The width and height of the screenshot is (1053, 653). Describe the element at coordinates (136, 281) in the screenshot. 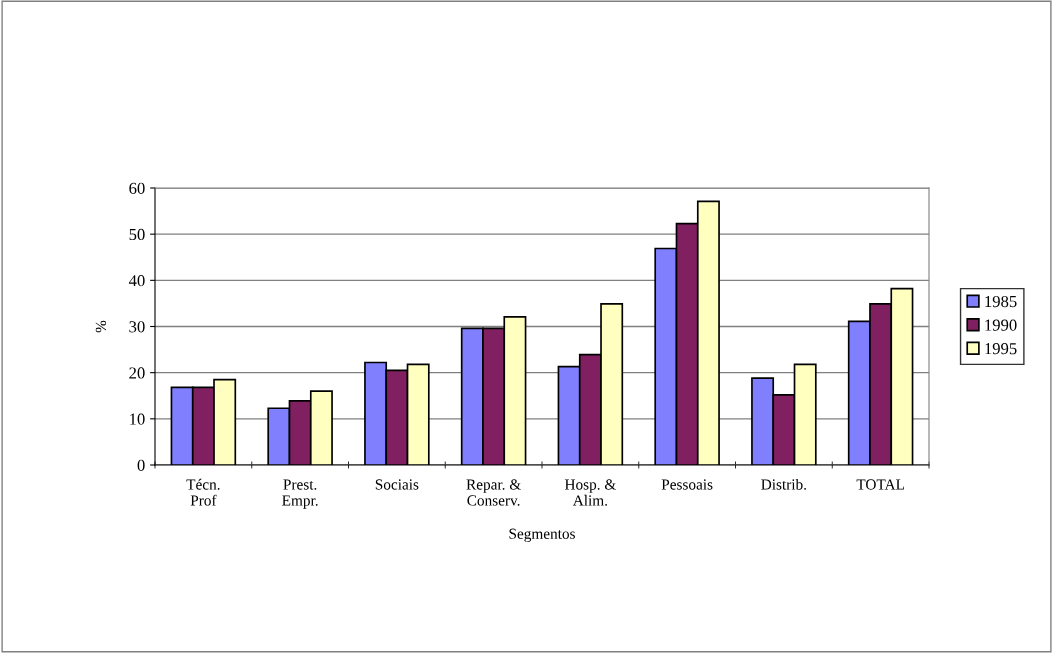

I see `y-tick-label: 40` at that location.